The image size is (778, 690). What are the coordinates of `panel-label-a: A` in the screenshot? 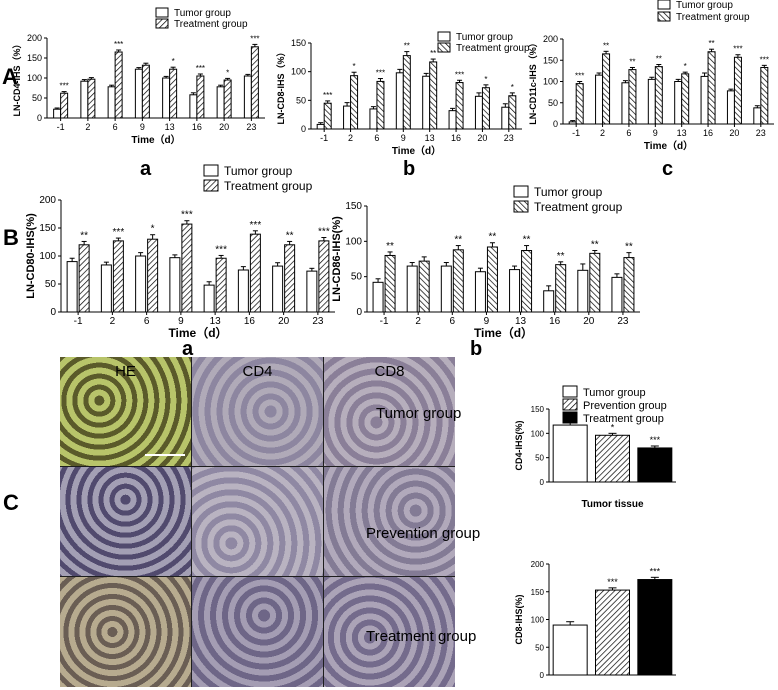 It's located at (10, 76).